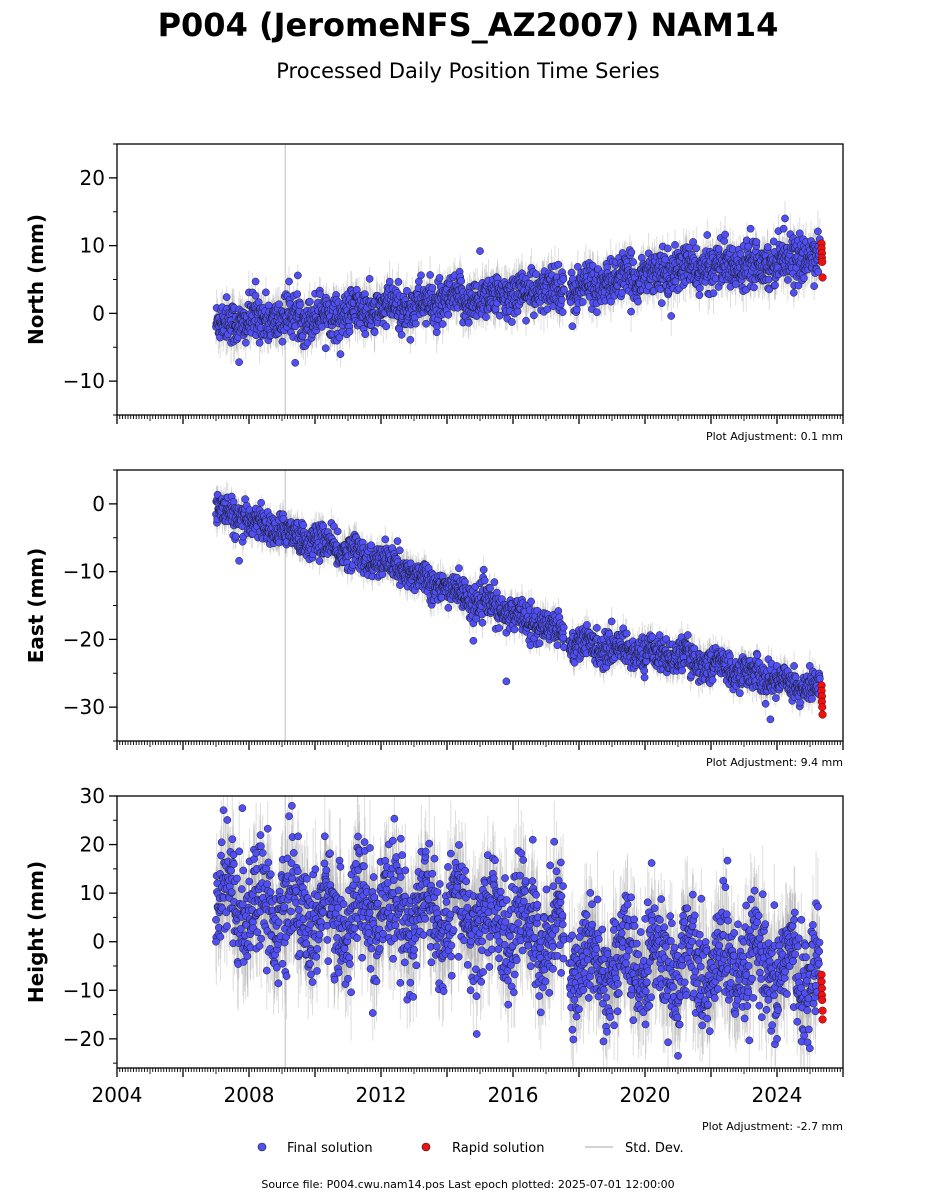 The height and width of the screenshot is (1200, 937). What do you see at coordinates (36, 279) in the screenshot?
I see `north-y-axis-label: North (mm)` at bounding box center [36, 279].